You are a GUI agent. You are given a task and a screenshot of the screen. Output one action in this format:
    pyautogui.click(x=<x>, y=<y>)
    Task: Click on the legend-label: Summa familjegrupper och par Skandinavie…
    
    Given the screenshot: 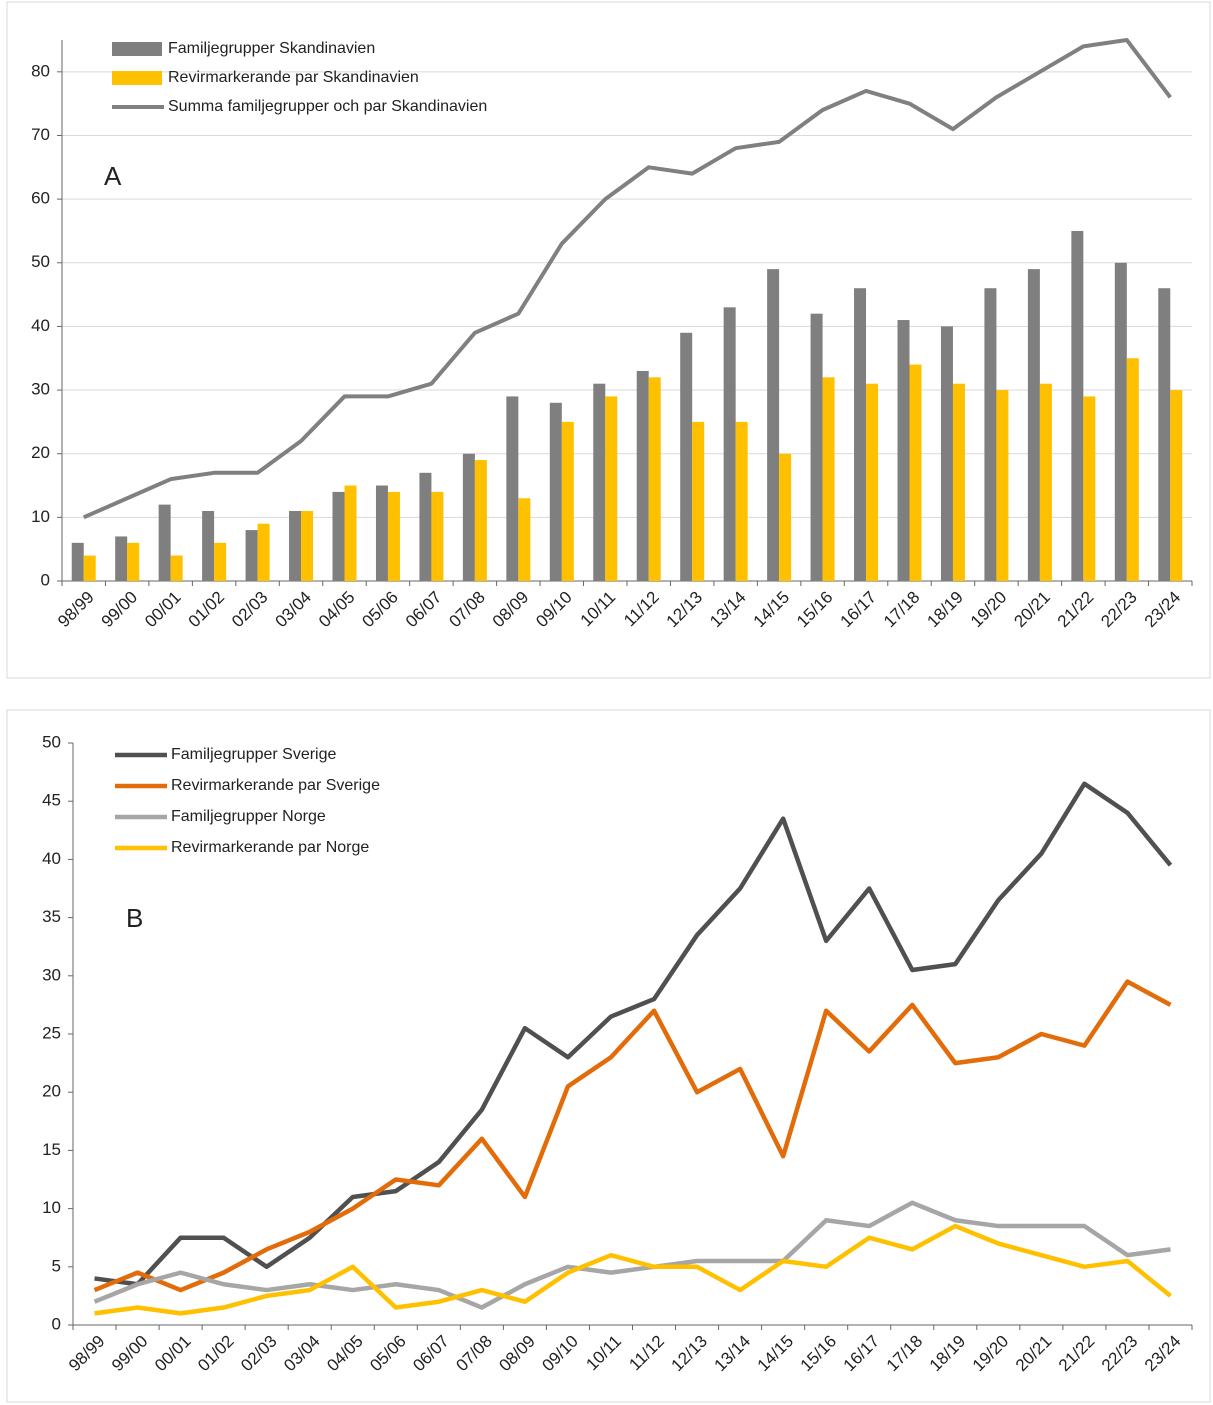 What is the action you would take?
    pyautogui.click(x=327, y=106)
    